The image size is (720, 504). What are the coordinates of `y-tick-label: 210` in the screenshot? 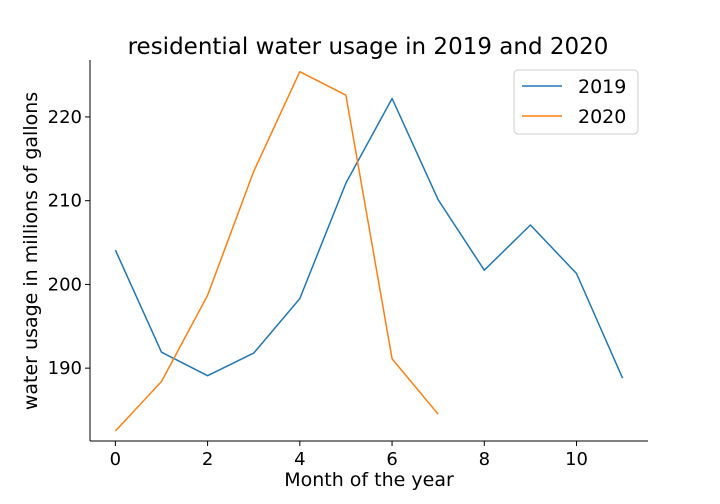 It's located at (65, 201).